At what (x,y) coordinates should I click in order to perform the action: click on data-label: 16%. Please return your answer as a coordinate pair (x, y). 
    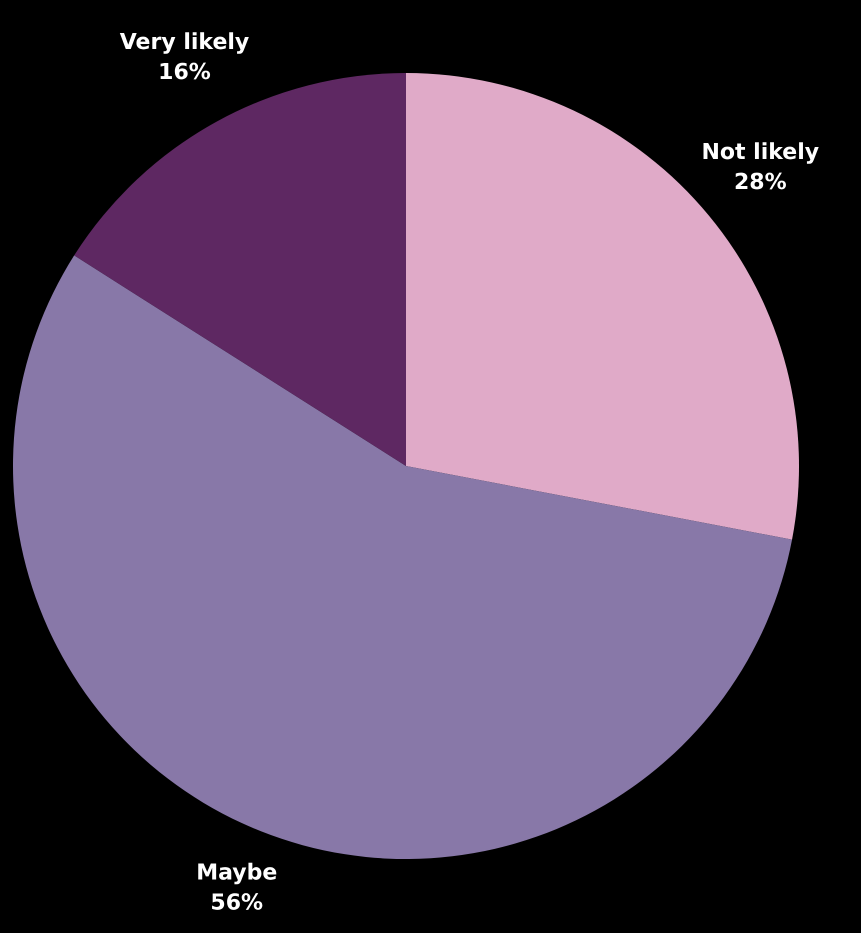
    Looking at the image, I should click on (184, 73).